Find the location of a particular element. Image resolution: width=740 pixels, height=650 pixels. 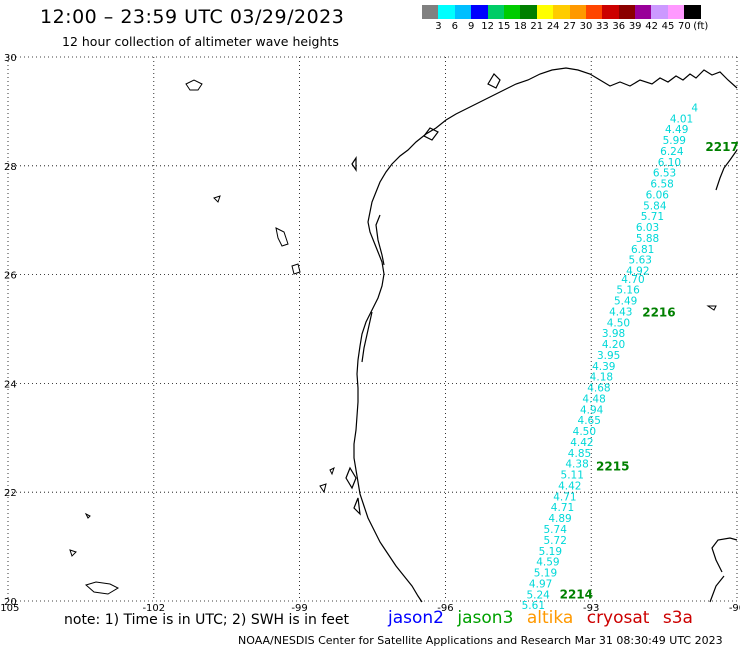

wave-height-reading: 6.03 is located at coordinates (647, 228).